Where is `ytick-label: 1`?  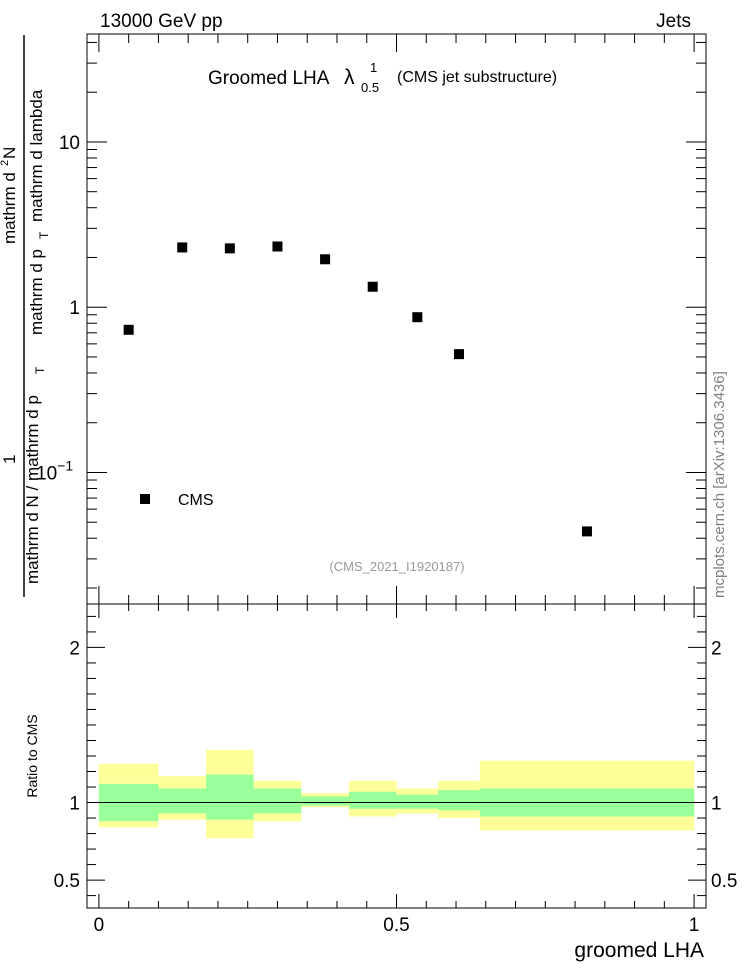
ytick-label: 1 is located at coordinates (74, 308).